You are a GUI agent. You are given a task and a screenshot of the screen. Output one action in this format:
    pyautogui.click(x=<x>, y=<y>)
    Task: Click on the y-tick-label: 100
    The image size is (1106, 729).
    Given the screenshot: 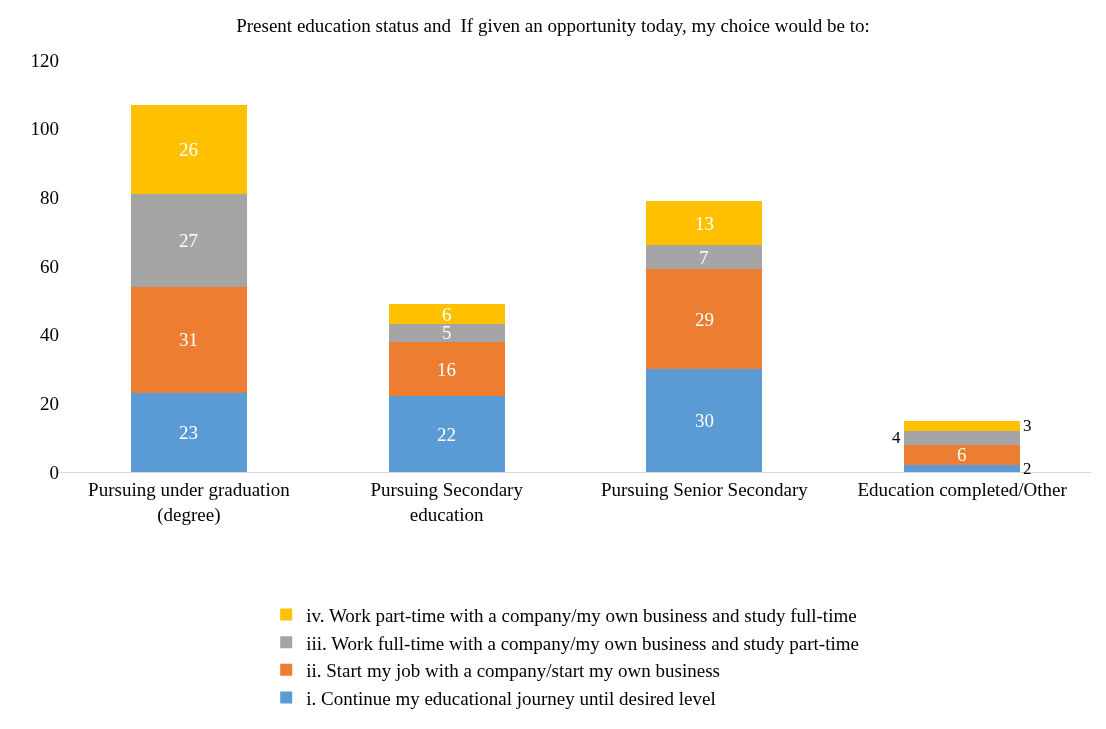 What is the action you would take?
    pyautogui.click(x=44, y=129)
    